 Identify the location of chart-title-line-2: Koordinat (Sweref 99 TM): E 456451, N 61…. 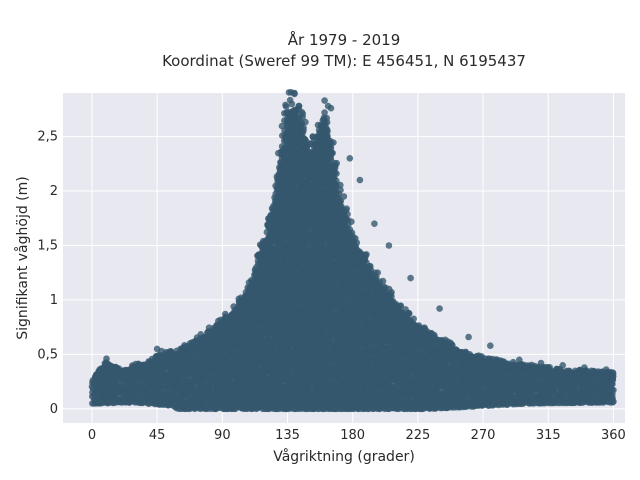
(344, 61).